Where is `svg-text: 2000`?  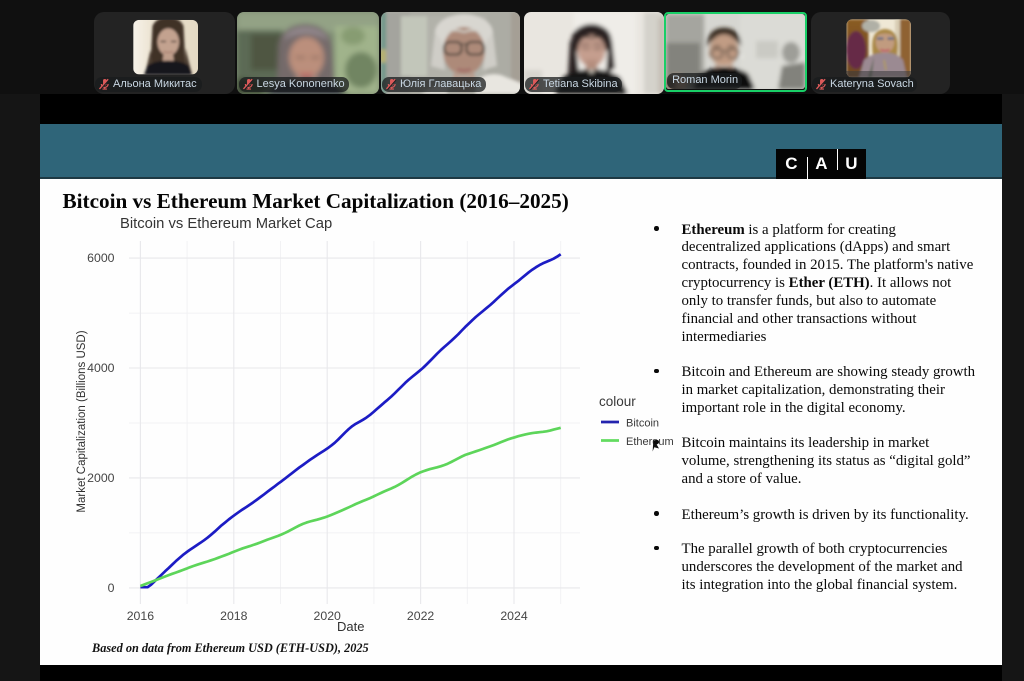
svg-text: 2000 is located at coordinates (101, 478).